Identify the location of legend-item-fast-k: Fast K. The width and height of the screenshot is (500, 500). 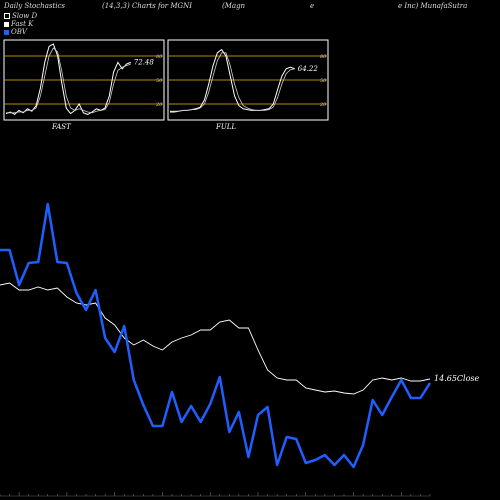
(20, 24).